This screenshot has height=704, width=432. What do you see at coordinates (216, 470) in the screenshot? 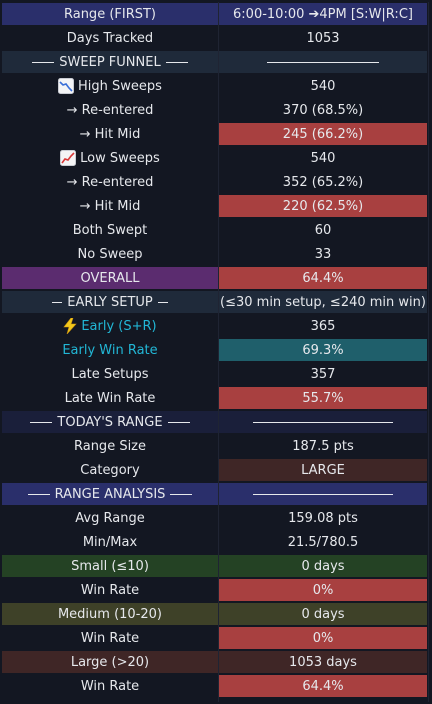
I see `table-row-category: Category LARGE` at bounding box center [216, 470].